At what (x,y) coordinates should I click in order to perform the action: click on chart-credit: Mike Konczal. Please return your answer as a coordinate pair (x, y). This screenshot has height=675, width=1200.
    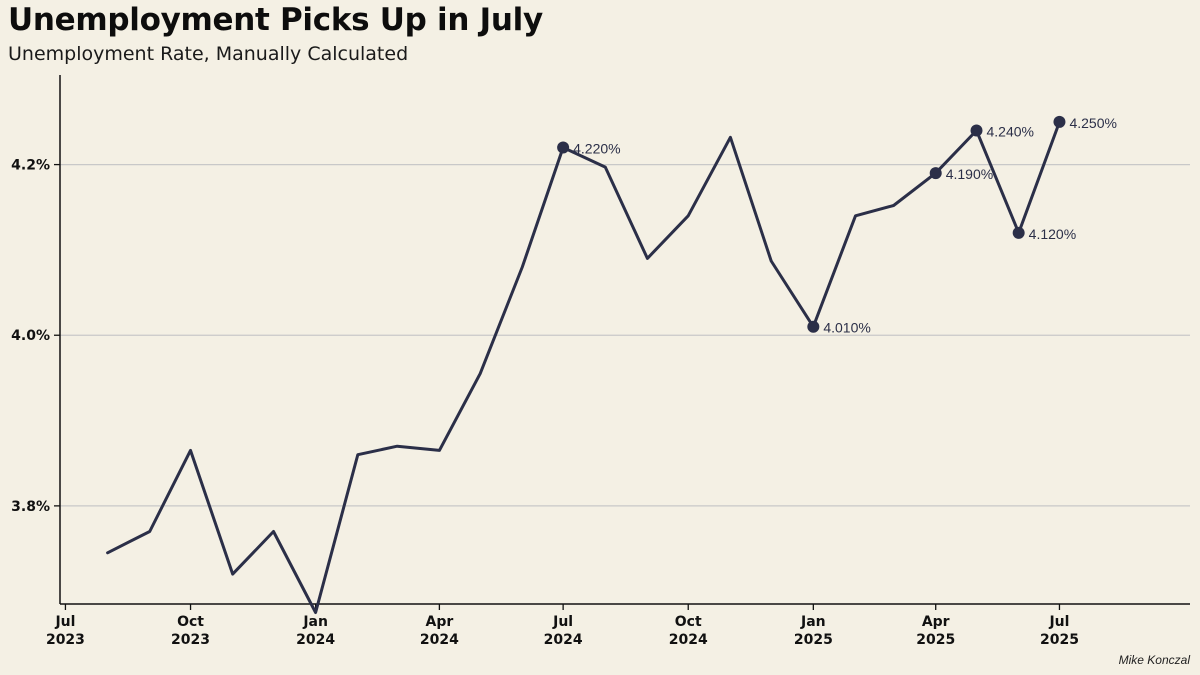
    Looking at the image, I should click on (1154, 660).